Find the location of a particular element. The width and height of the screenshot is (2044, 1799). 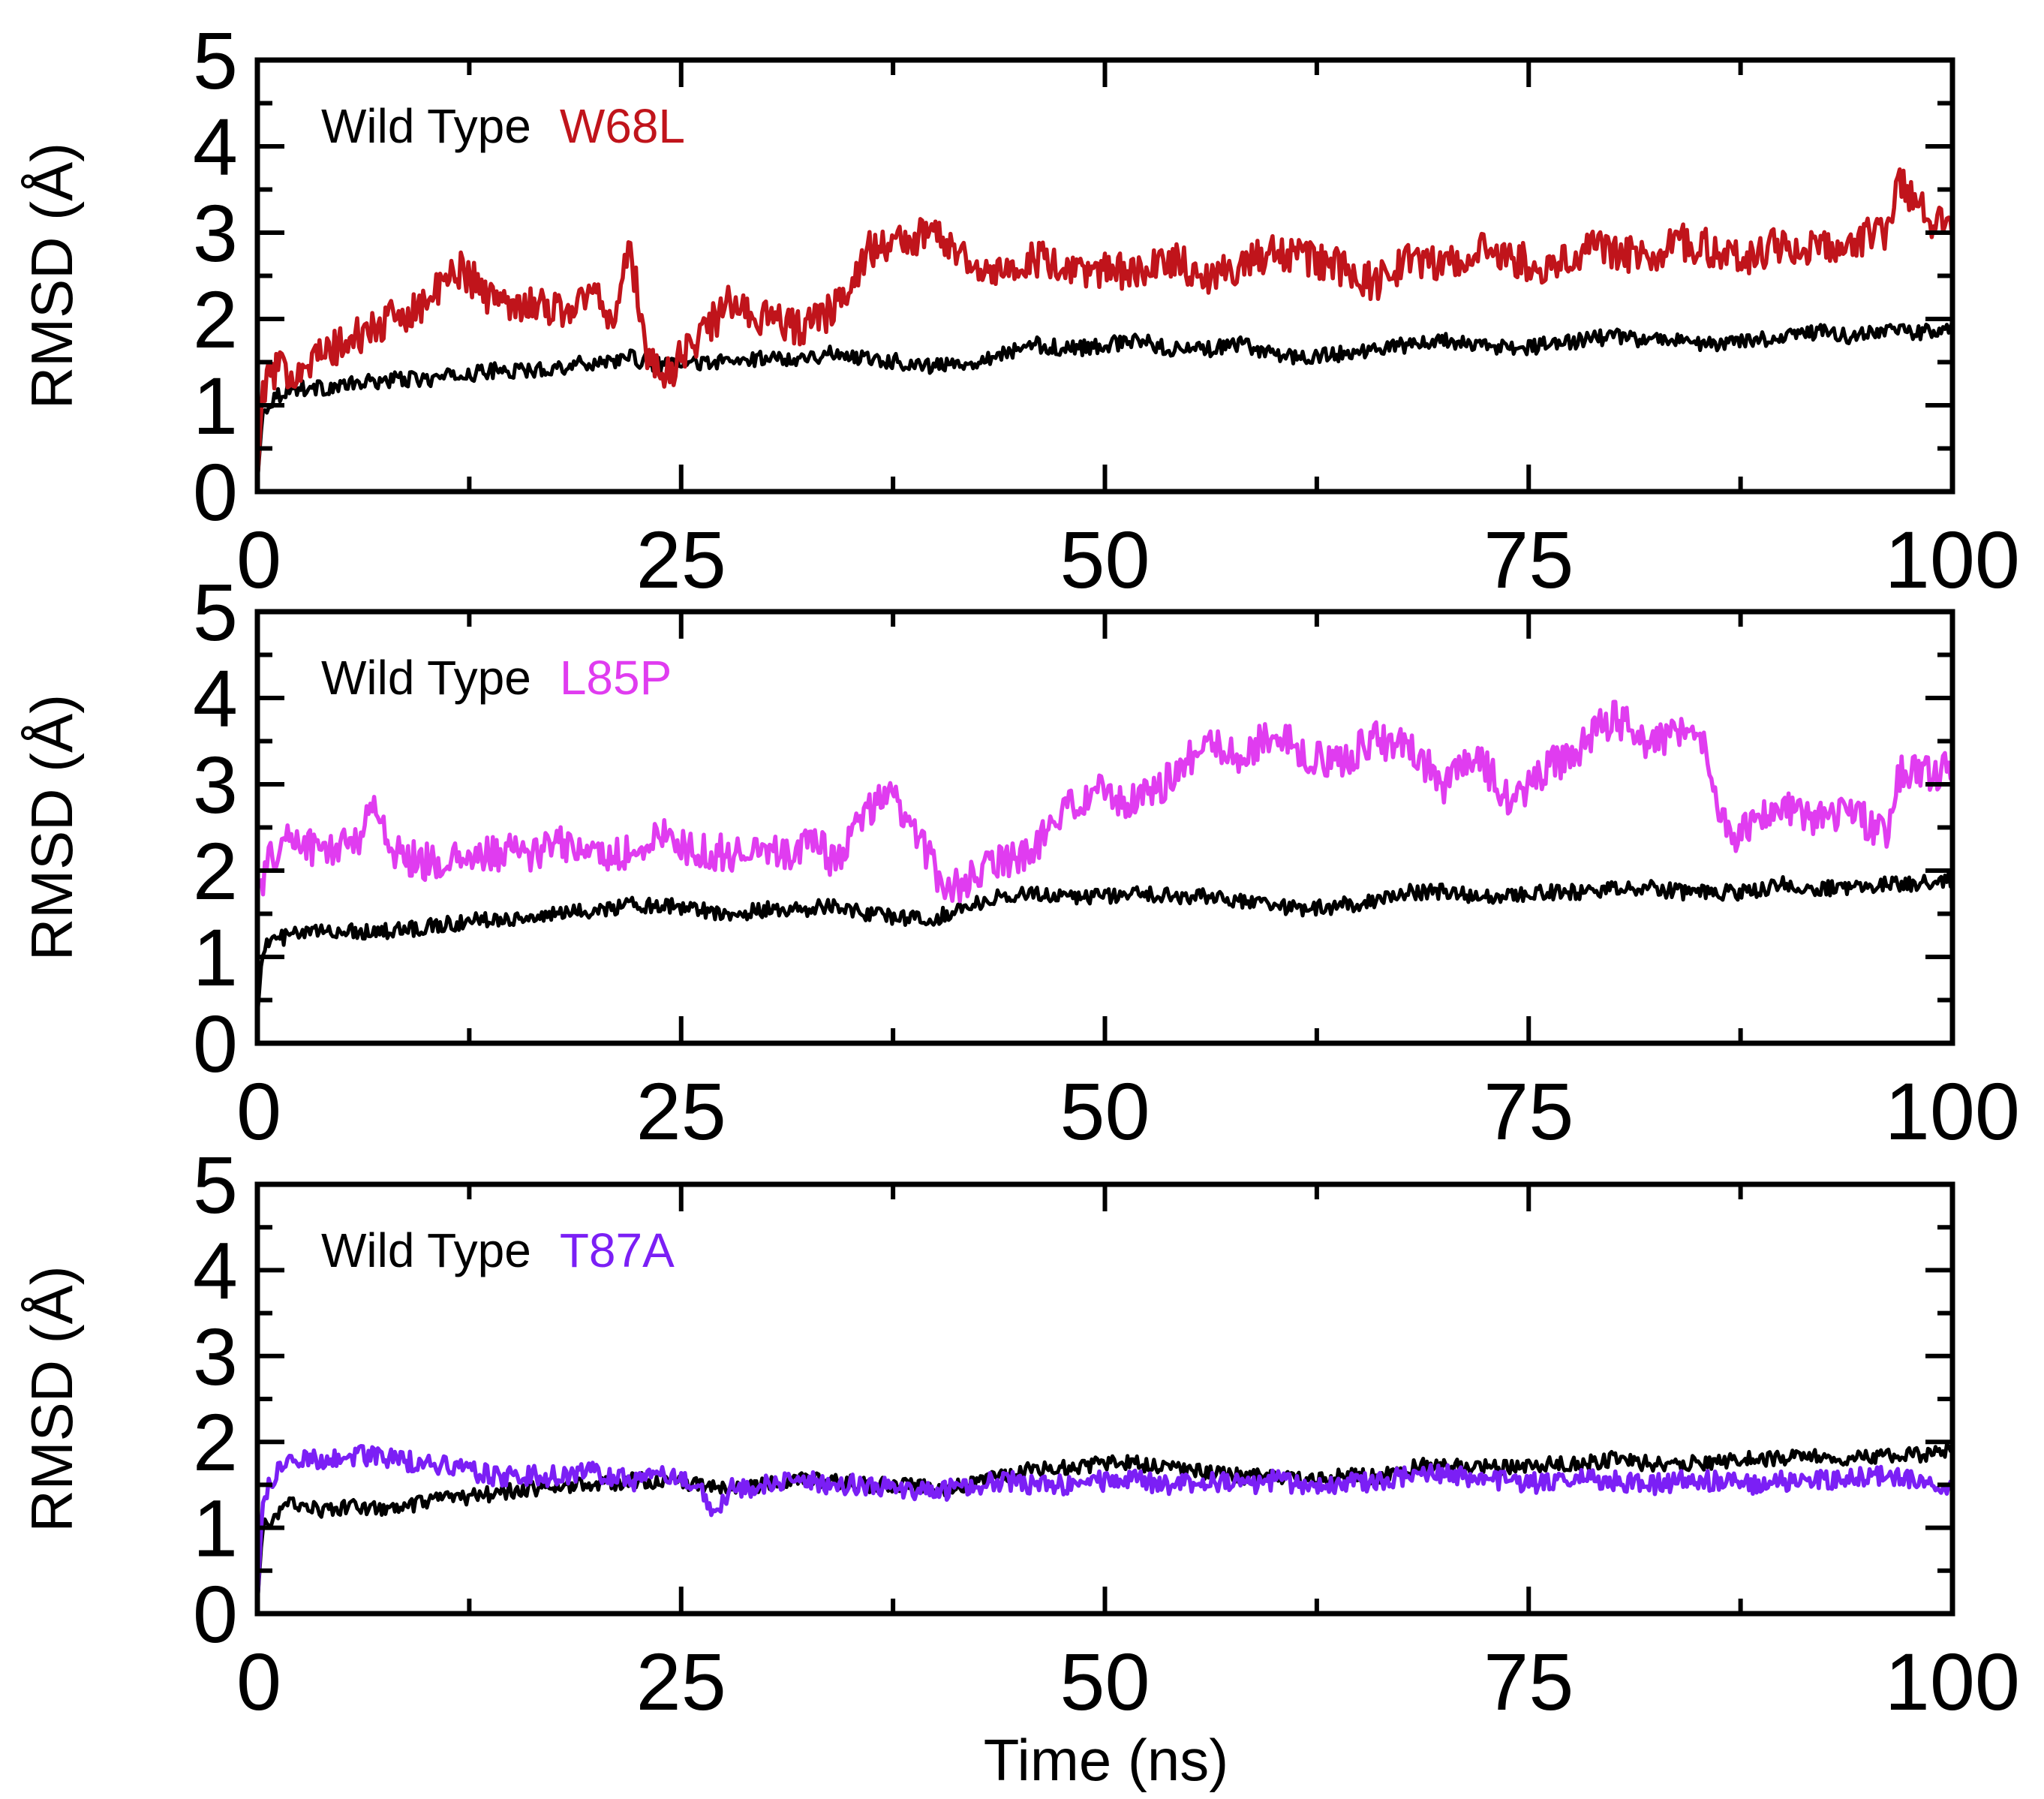

legend: Wild Type L85P is located at coordinates (496, 678).